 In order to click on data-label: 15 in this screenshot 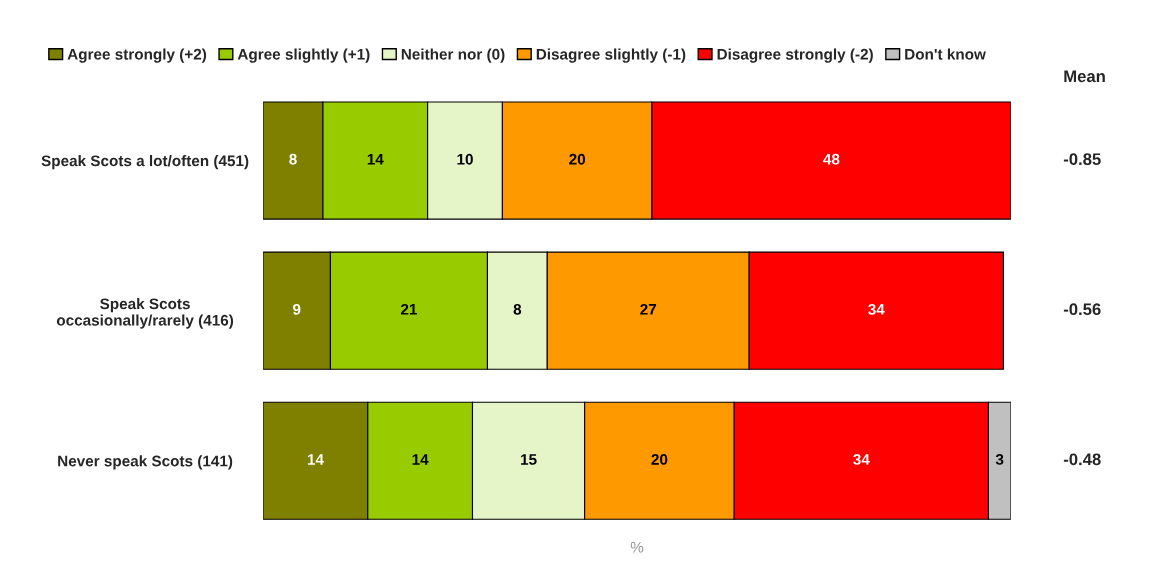, I will do `click(529, 459)`.